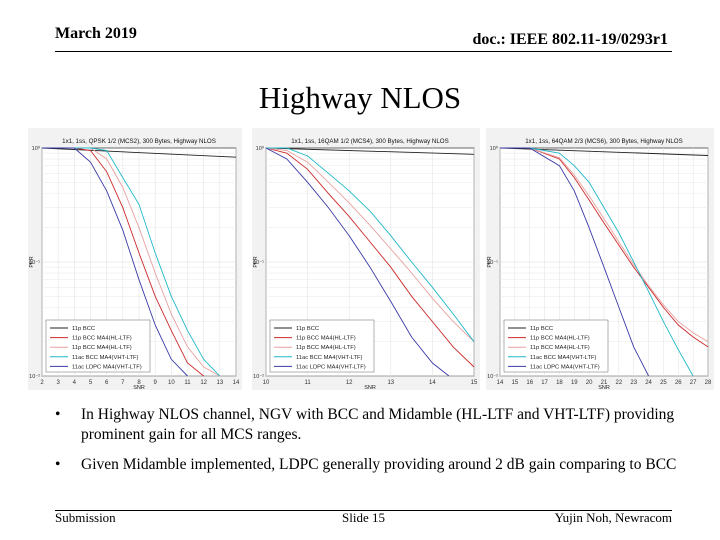 The image size is (720, 540). What do you see at coordinates (107, 383) in the screenshot?
I see `x-tick-label: 6` at bounding box center [107, 383].